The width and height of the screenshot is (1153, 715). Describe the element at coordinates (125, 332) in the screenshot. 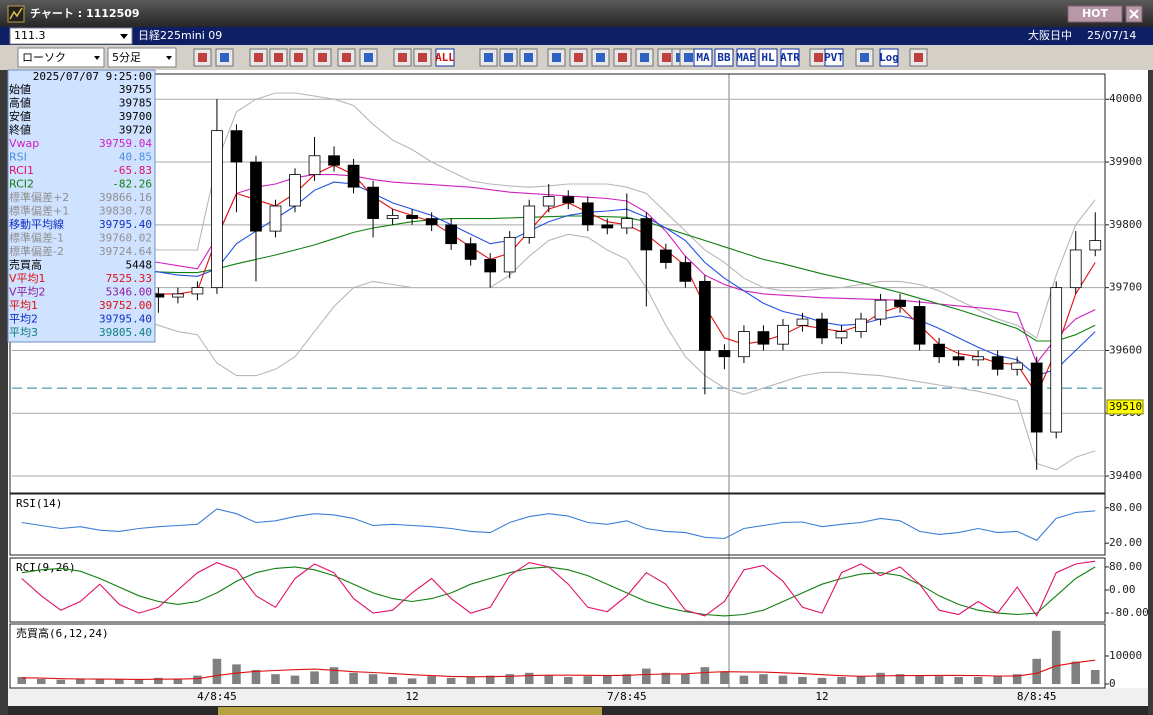

I see `info-value: 39805.40` at that location.